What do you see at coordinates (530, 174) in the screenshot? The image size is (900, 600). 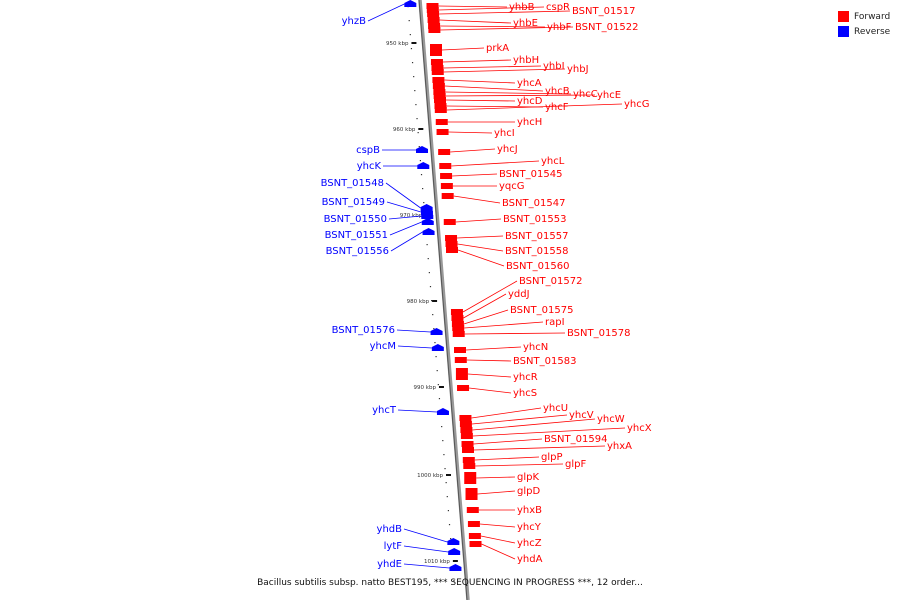 I see `forward-gene-label: BSNT_01545` at bounding box center [530, 174].